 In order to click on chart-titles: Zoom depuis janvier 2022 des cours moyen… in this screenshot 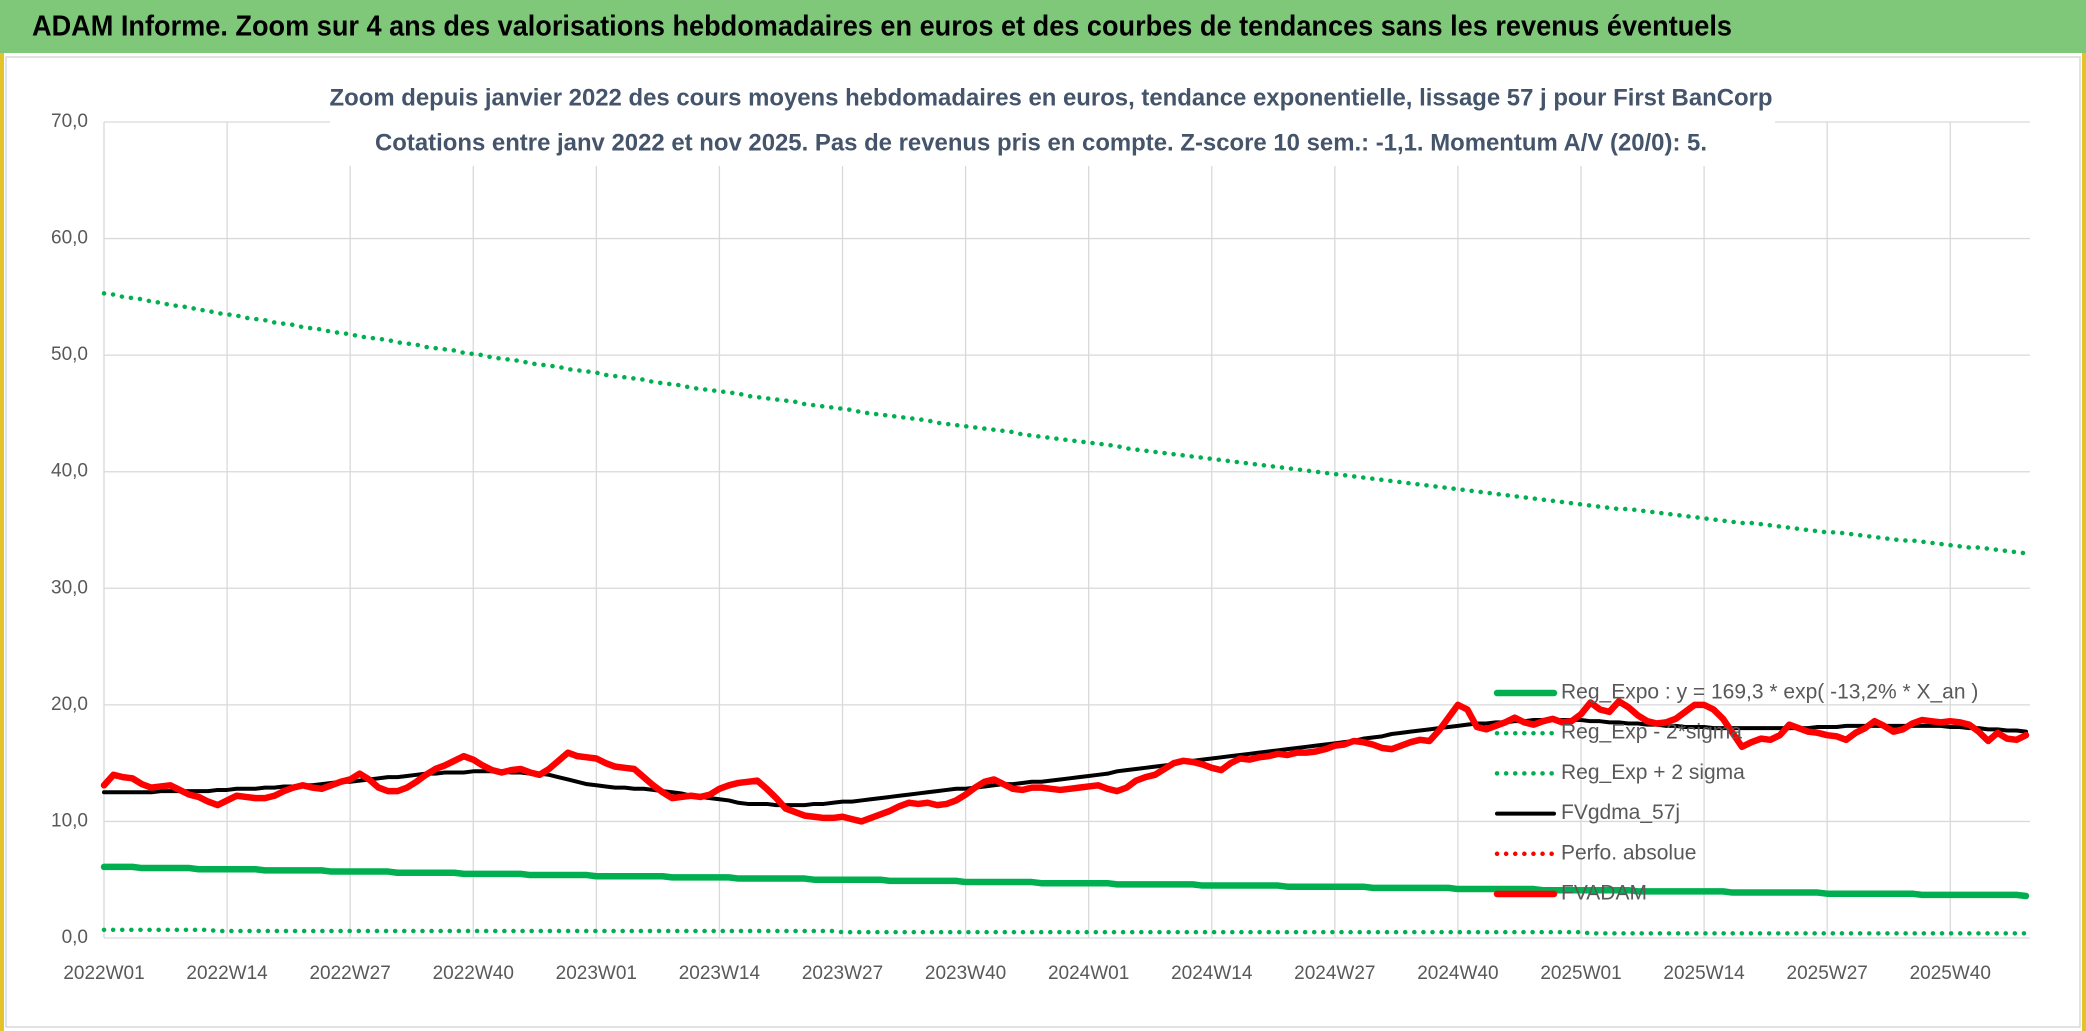, I will do `click(1052, 122)`.